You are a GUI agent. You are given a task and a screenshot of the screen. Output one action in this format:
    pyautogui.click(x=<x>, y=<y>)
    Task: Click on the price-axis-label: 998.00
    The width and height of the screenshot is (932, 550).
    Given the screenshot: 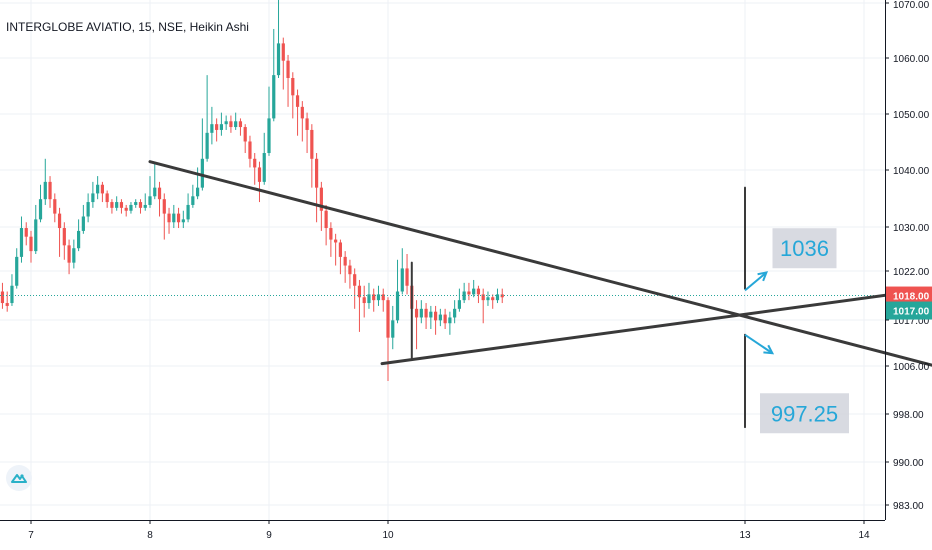 What is the action you would take?
    pyautogui.click(x=908, y=415)
    